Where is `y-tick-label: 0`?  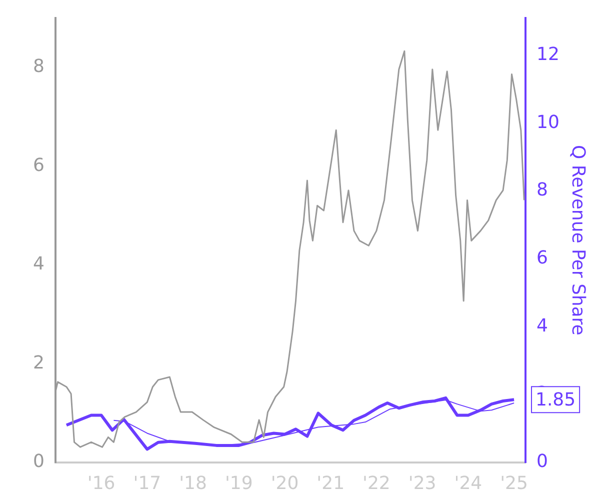 y-tick-label: 0 is located at coordinates (38, 461).